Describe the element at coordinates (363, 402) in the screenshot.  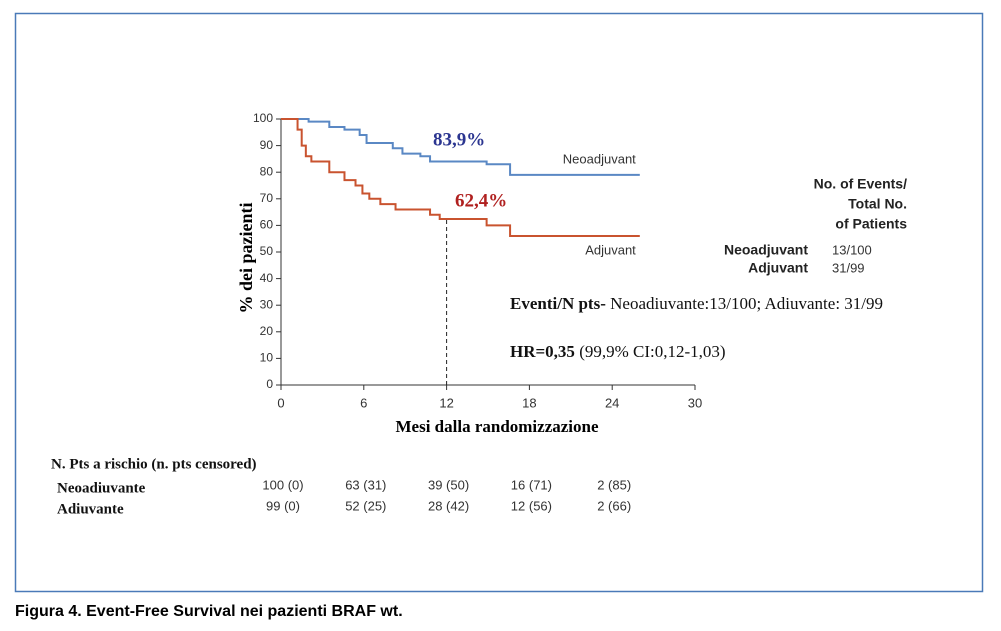
I see `x-tick-label: 6` at that location.